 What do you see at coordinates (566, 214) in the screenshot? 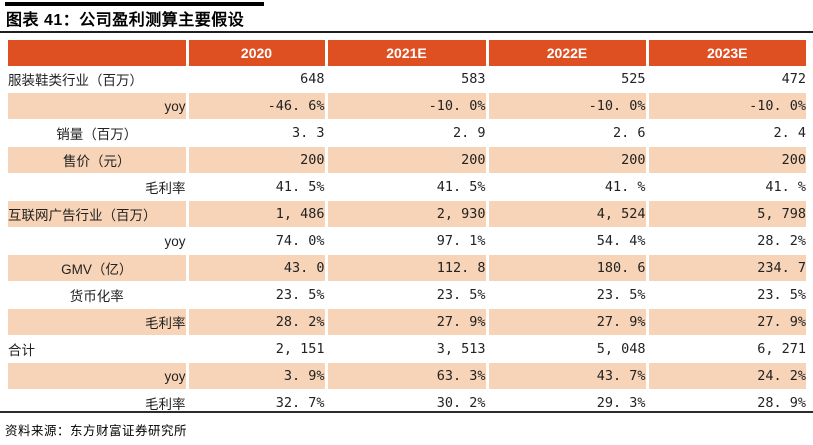
I see `cell-value: 4, 524` at bounding box center [566, 214].